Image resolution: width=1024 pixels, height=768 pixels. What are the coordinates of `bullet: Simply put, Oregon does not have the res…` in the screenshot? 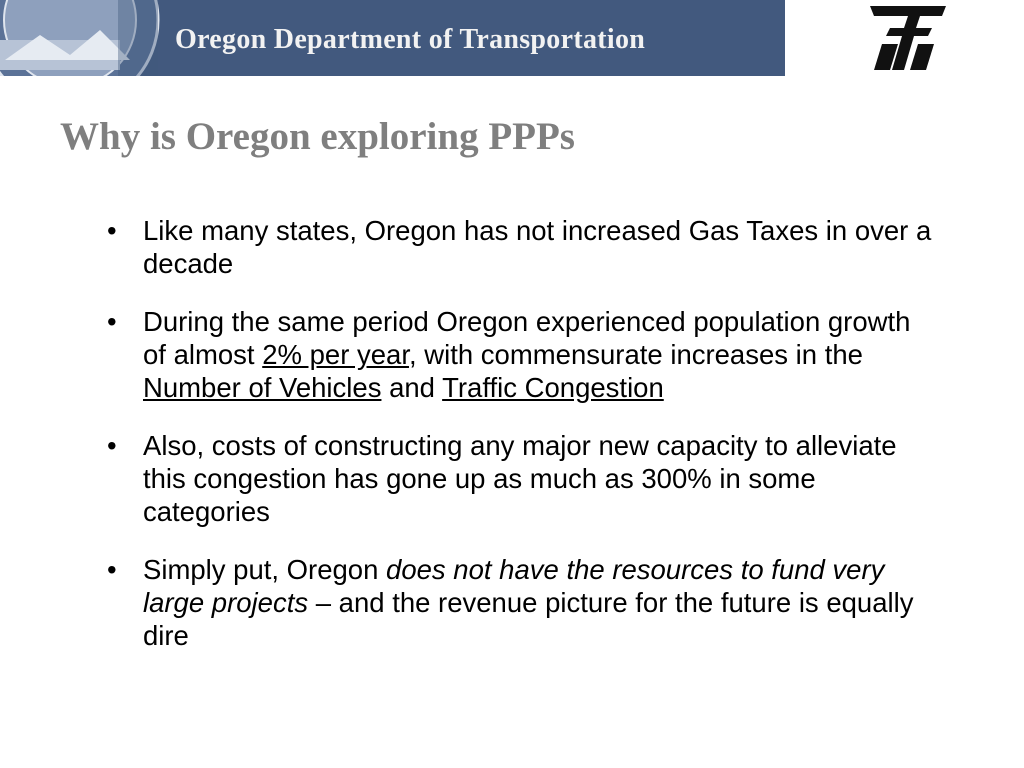 It's located at (518, 602).